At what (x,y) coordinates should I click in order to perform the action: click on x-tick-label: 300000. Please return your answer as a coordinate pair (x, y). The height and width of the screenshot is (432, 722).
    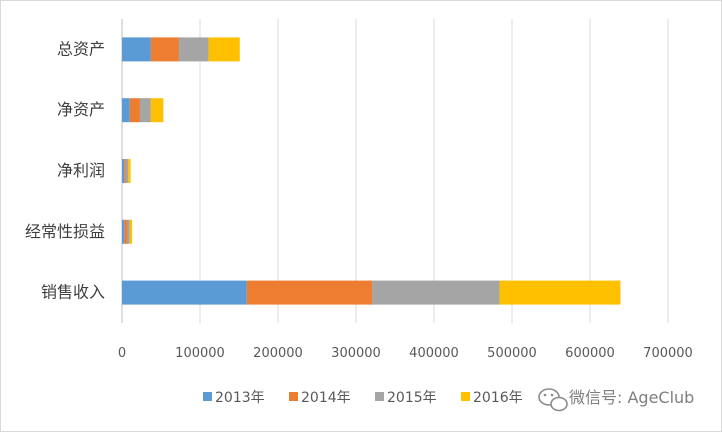
    Looking at the image, I should click on (356, 353).